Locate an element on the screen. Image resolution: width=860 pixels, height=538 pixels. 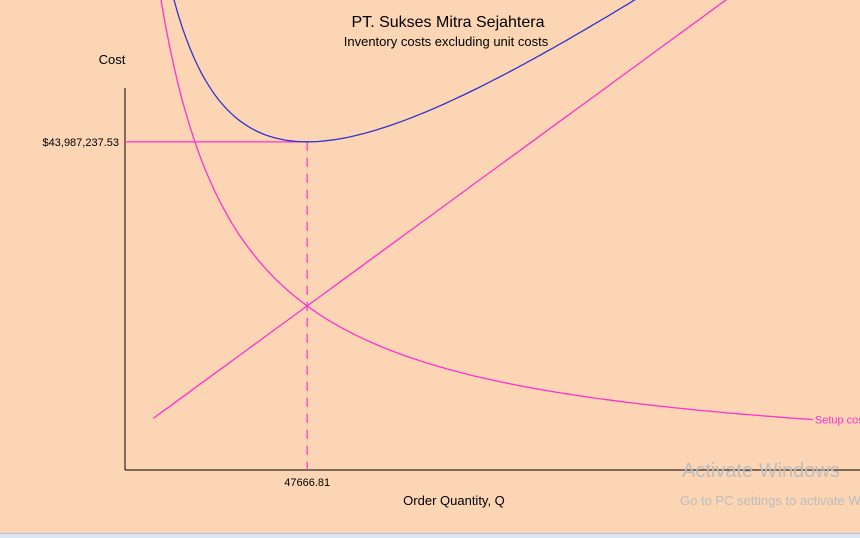
optimal-cost-tick-label: $43,987,237.53 is located at coordinates (81, 143).